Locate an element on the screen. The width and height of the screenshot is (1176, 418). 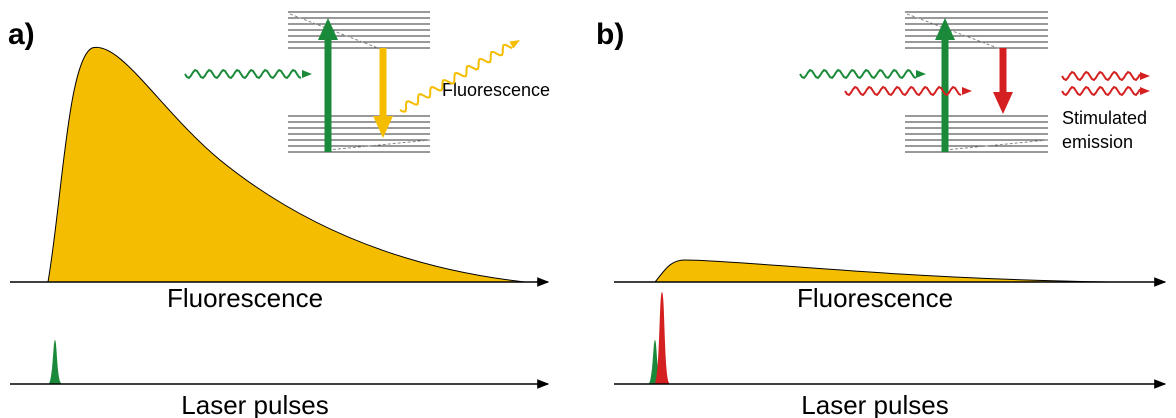
panel-label: b) is located at coordinates (610, 34).